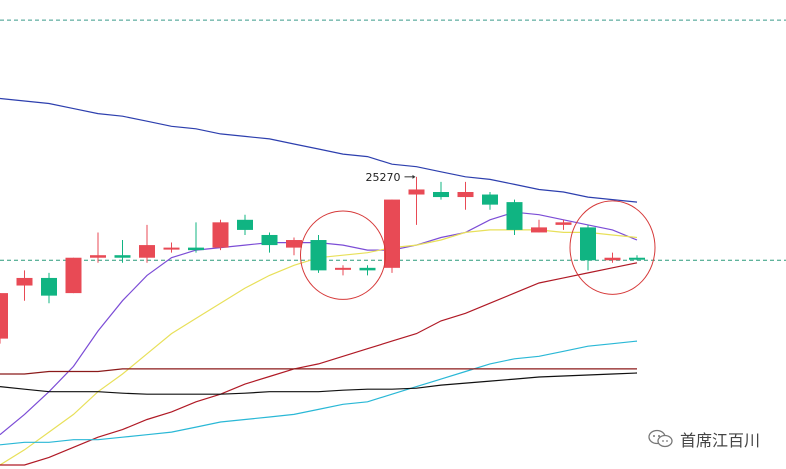  What do you see at coordinates (383, 177) in the screenshot?
I see `annotation-label-0: 25270` at bounding box center [383, 177].